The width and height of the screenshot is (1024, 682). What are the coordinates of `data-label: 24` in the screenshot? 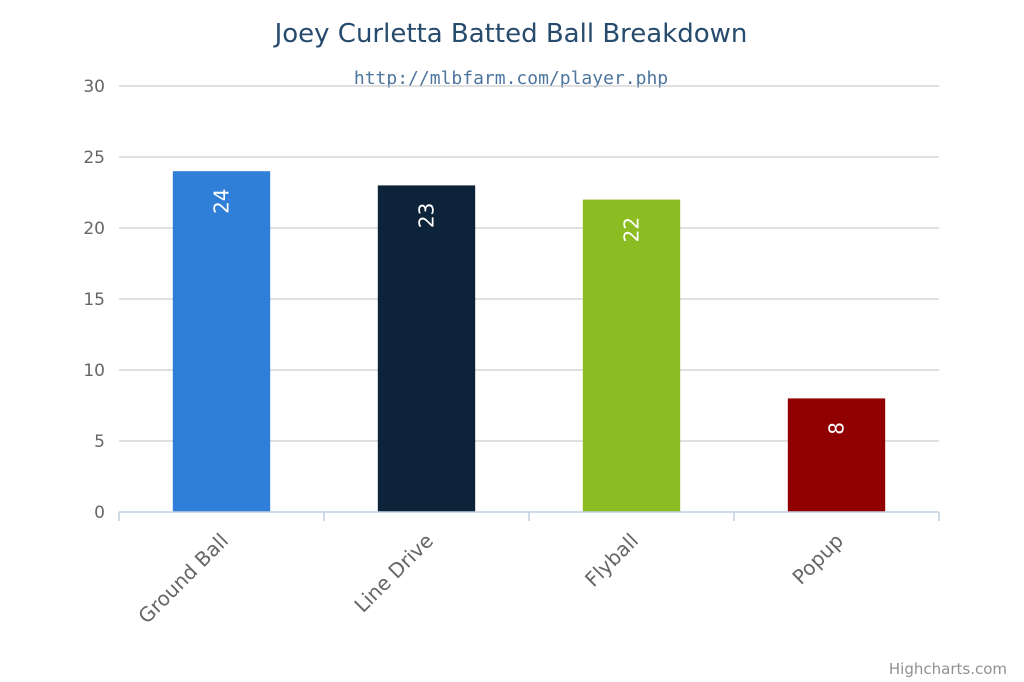 It's located at (222, 200).